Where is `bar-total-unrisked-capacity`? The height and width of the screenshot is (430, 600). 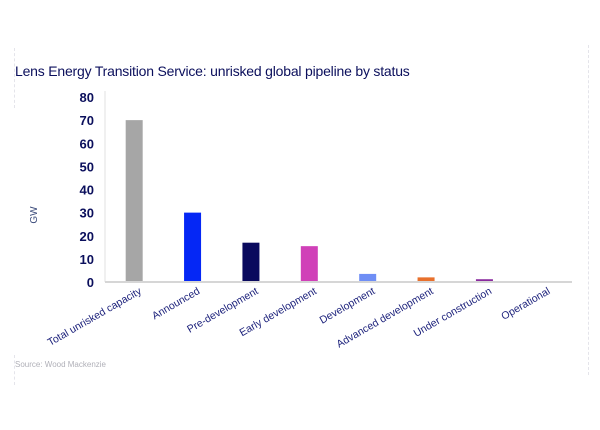 bar-total-unrisked-capacity is located at coordinates (134, 201).